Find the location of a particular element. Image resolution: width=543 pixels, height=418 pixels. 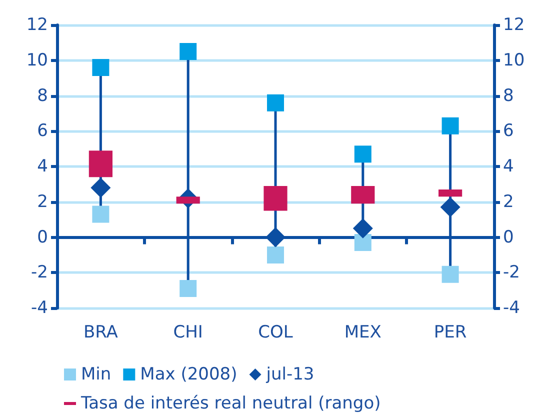

y2-tick-label: -2 is located at coordinates (511, 272).